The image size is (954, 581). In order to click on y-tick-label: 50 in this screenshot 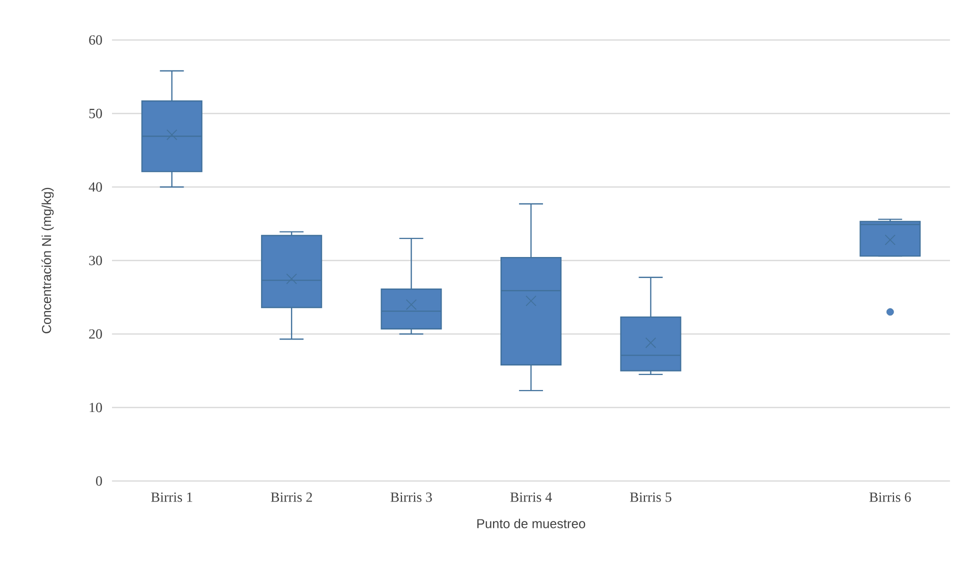, I will do `click(95, 113)`.